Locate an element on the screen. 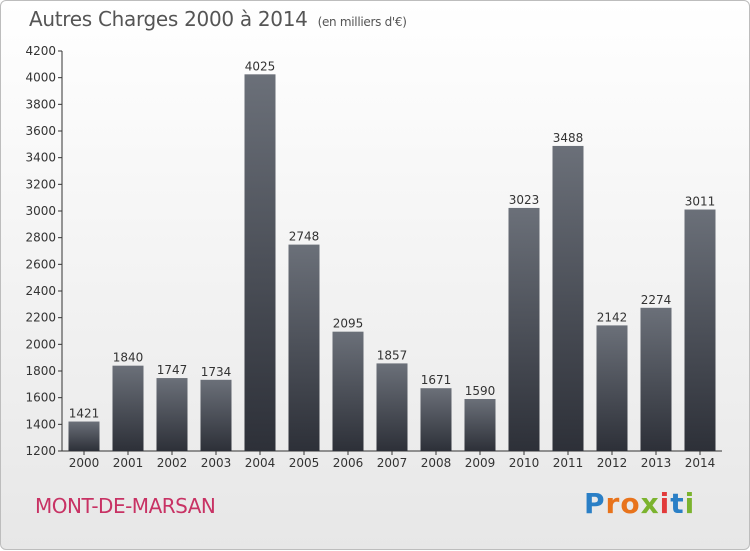 The height and width of the screenshot is (551, 750). y-tick-label: 1800 is located at coordinates (40, 371).